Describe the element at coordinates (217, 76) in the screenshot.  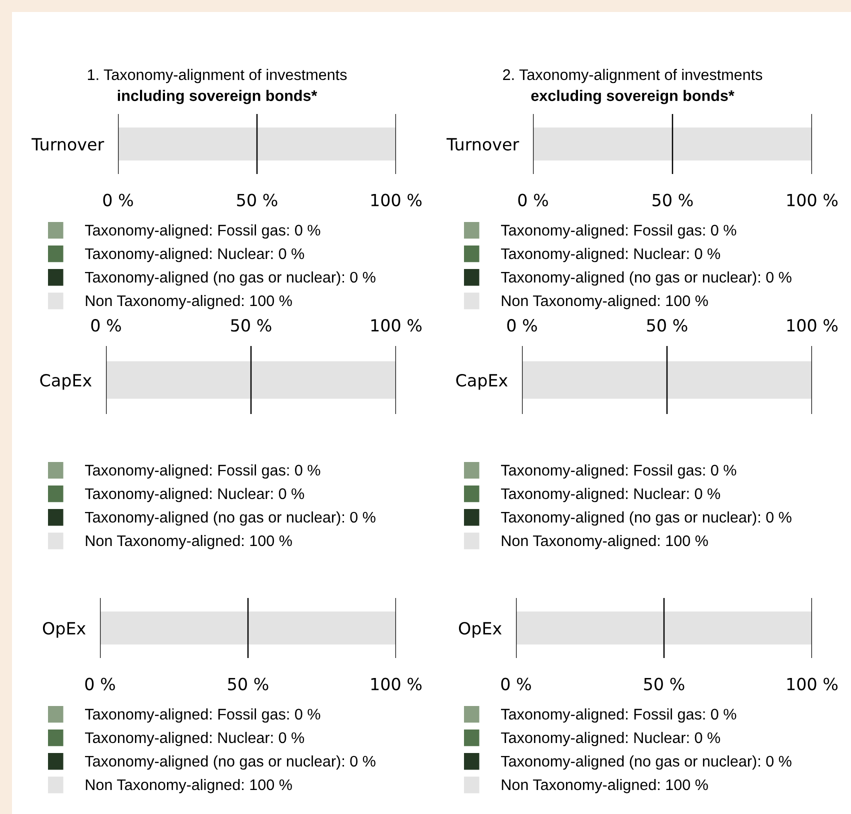
I see `chart-title: 1. Taxonomy-alignment of investments` at that location.